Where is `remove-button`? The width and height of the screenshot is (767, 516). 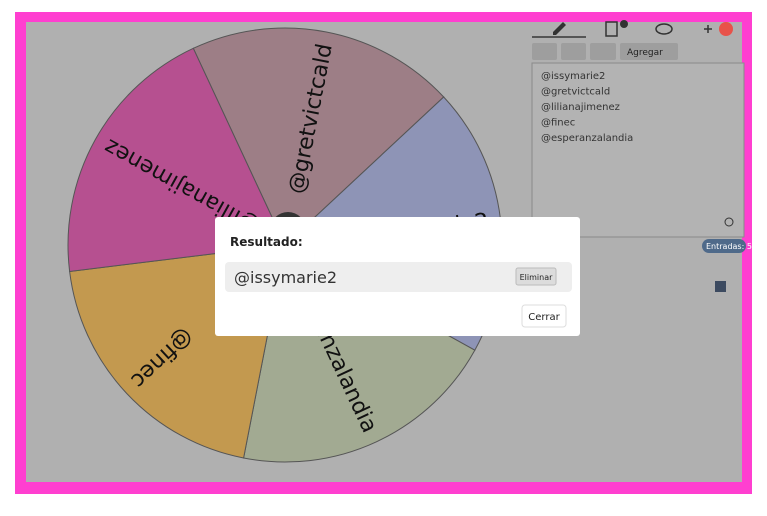
remove-button is located at coordinates (536, 276).